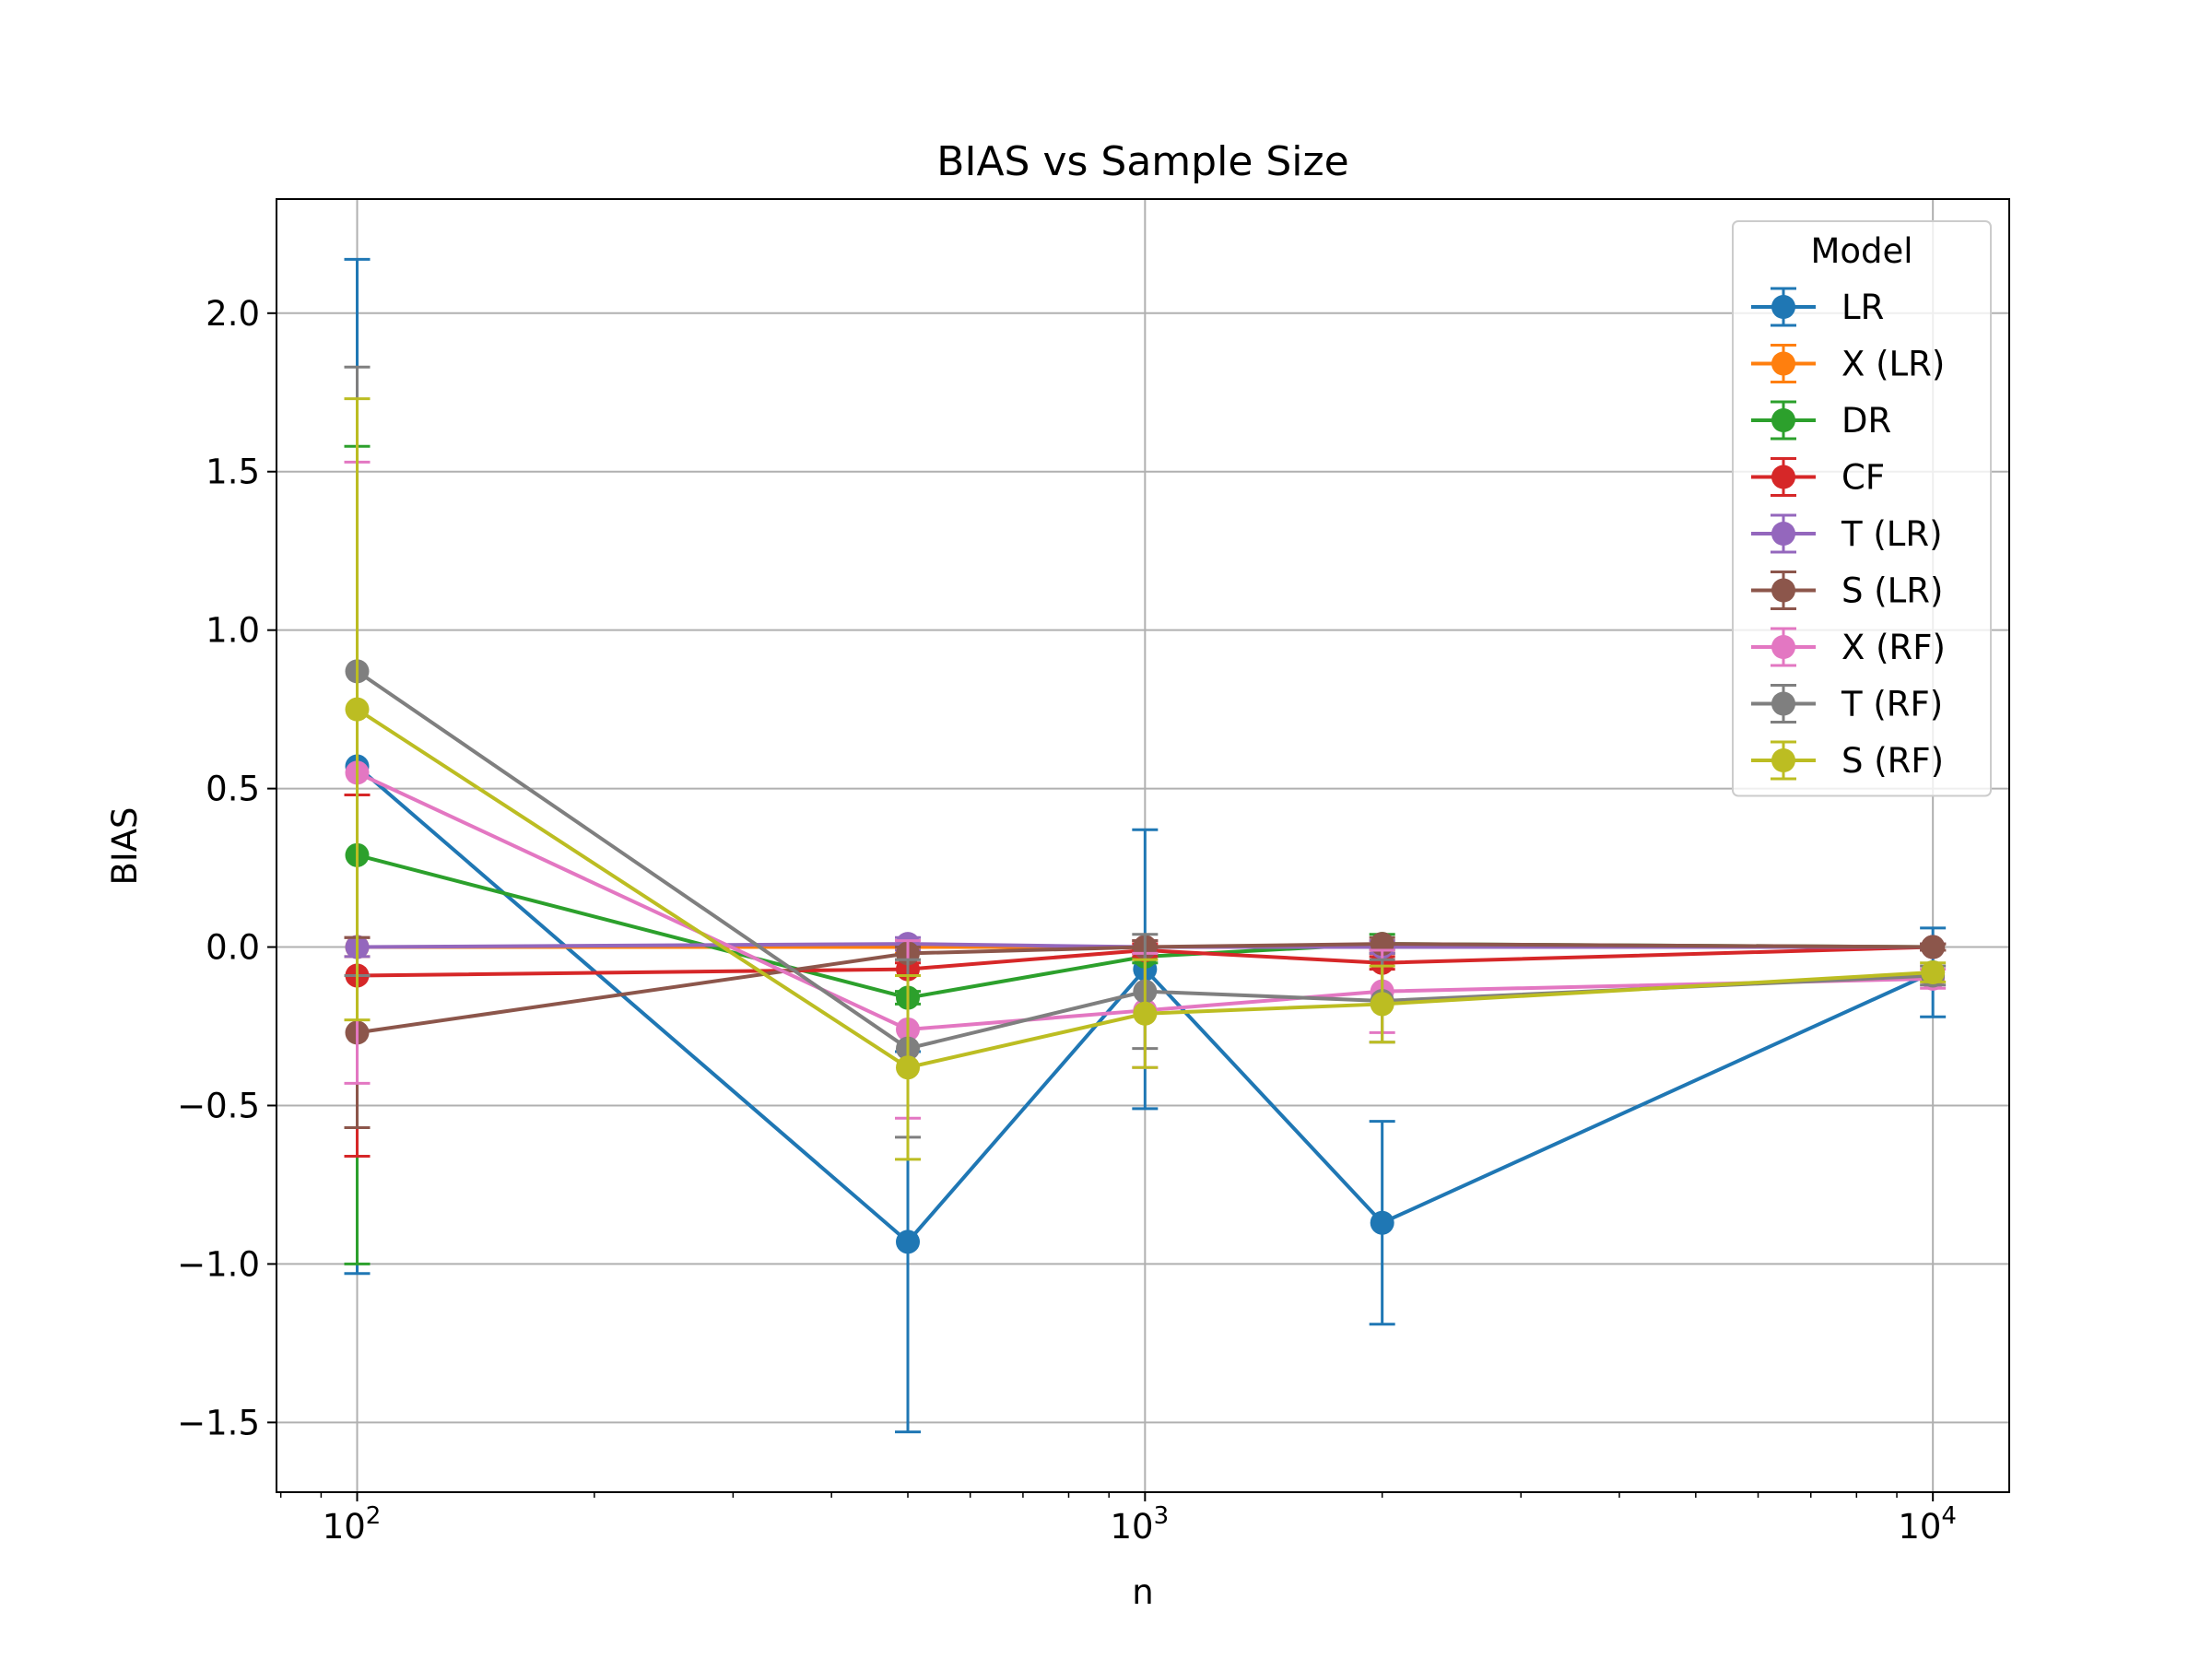 The width and height of the screenshot is (2212, 1659). Describe the element at coordinates (1142, 1592) in the screenshot. I see `x-axis-title: n` at that location.